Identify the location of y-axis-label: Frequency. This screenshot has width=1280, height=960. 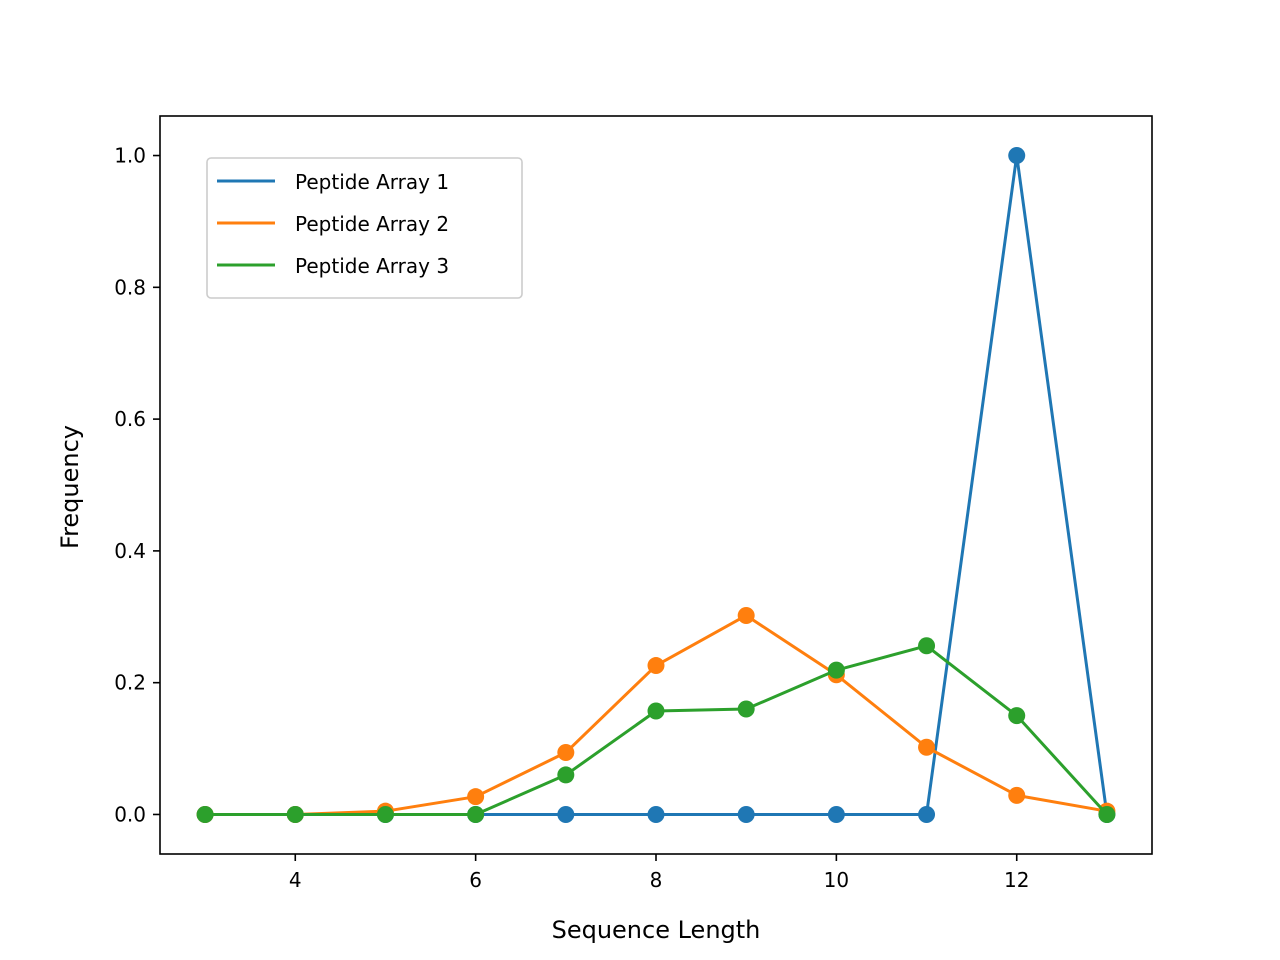
(70, 487).